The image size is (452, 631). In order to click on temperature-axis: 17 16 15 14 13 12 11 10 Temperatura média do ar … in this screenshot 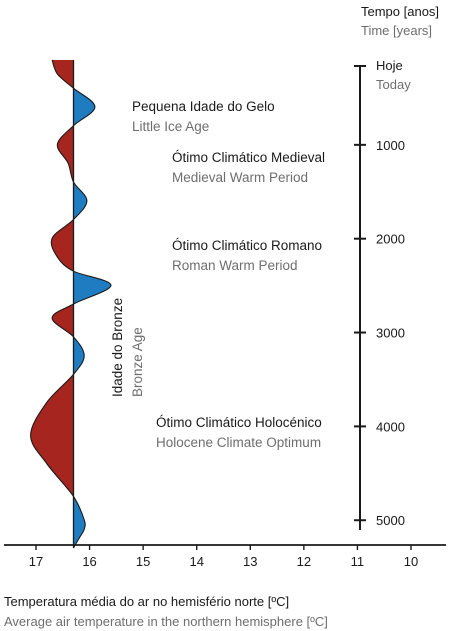, I will do `click(225, 586)`.